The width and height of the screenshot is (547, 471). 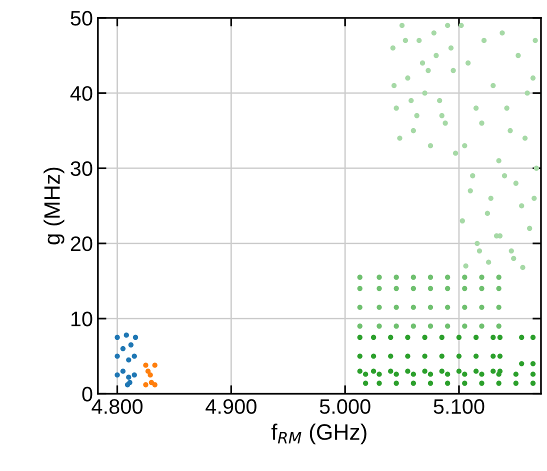 I want to click on y-tick-label: 10, so click(x=81, y=319).